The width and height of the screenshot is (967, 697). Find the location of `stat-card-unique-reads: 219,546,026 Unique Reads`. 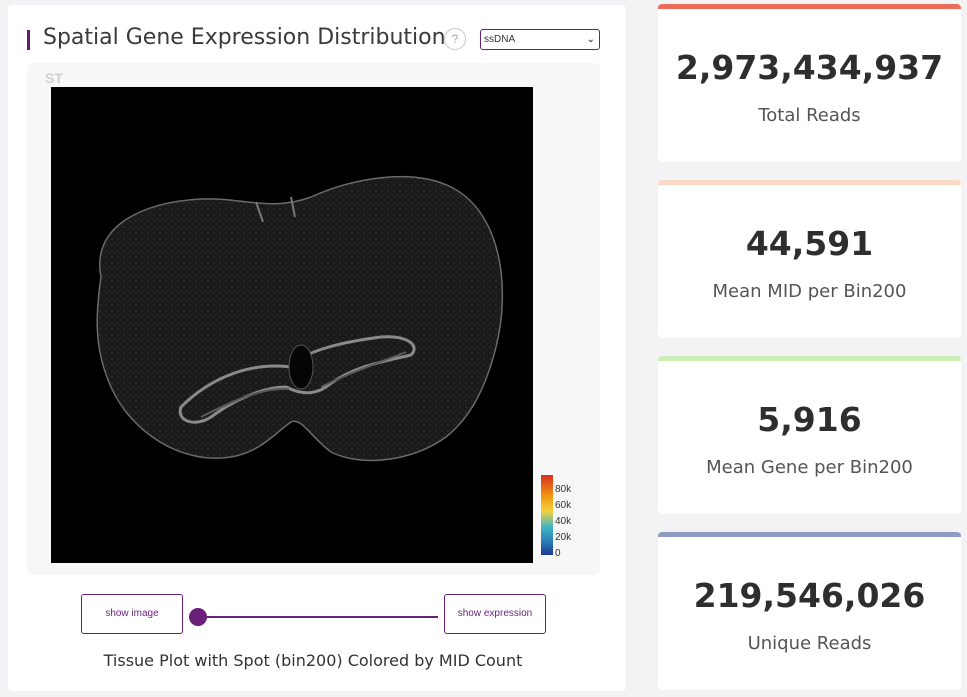

stat-card-unique-reads: 219,546,026 Unique Reads is located at coordinates (809, 611).